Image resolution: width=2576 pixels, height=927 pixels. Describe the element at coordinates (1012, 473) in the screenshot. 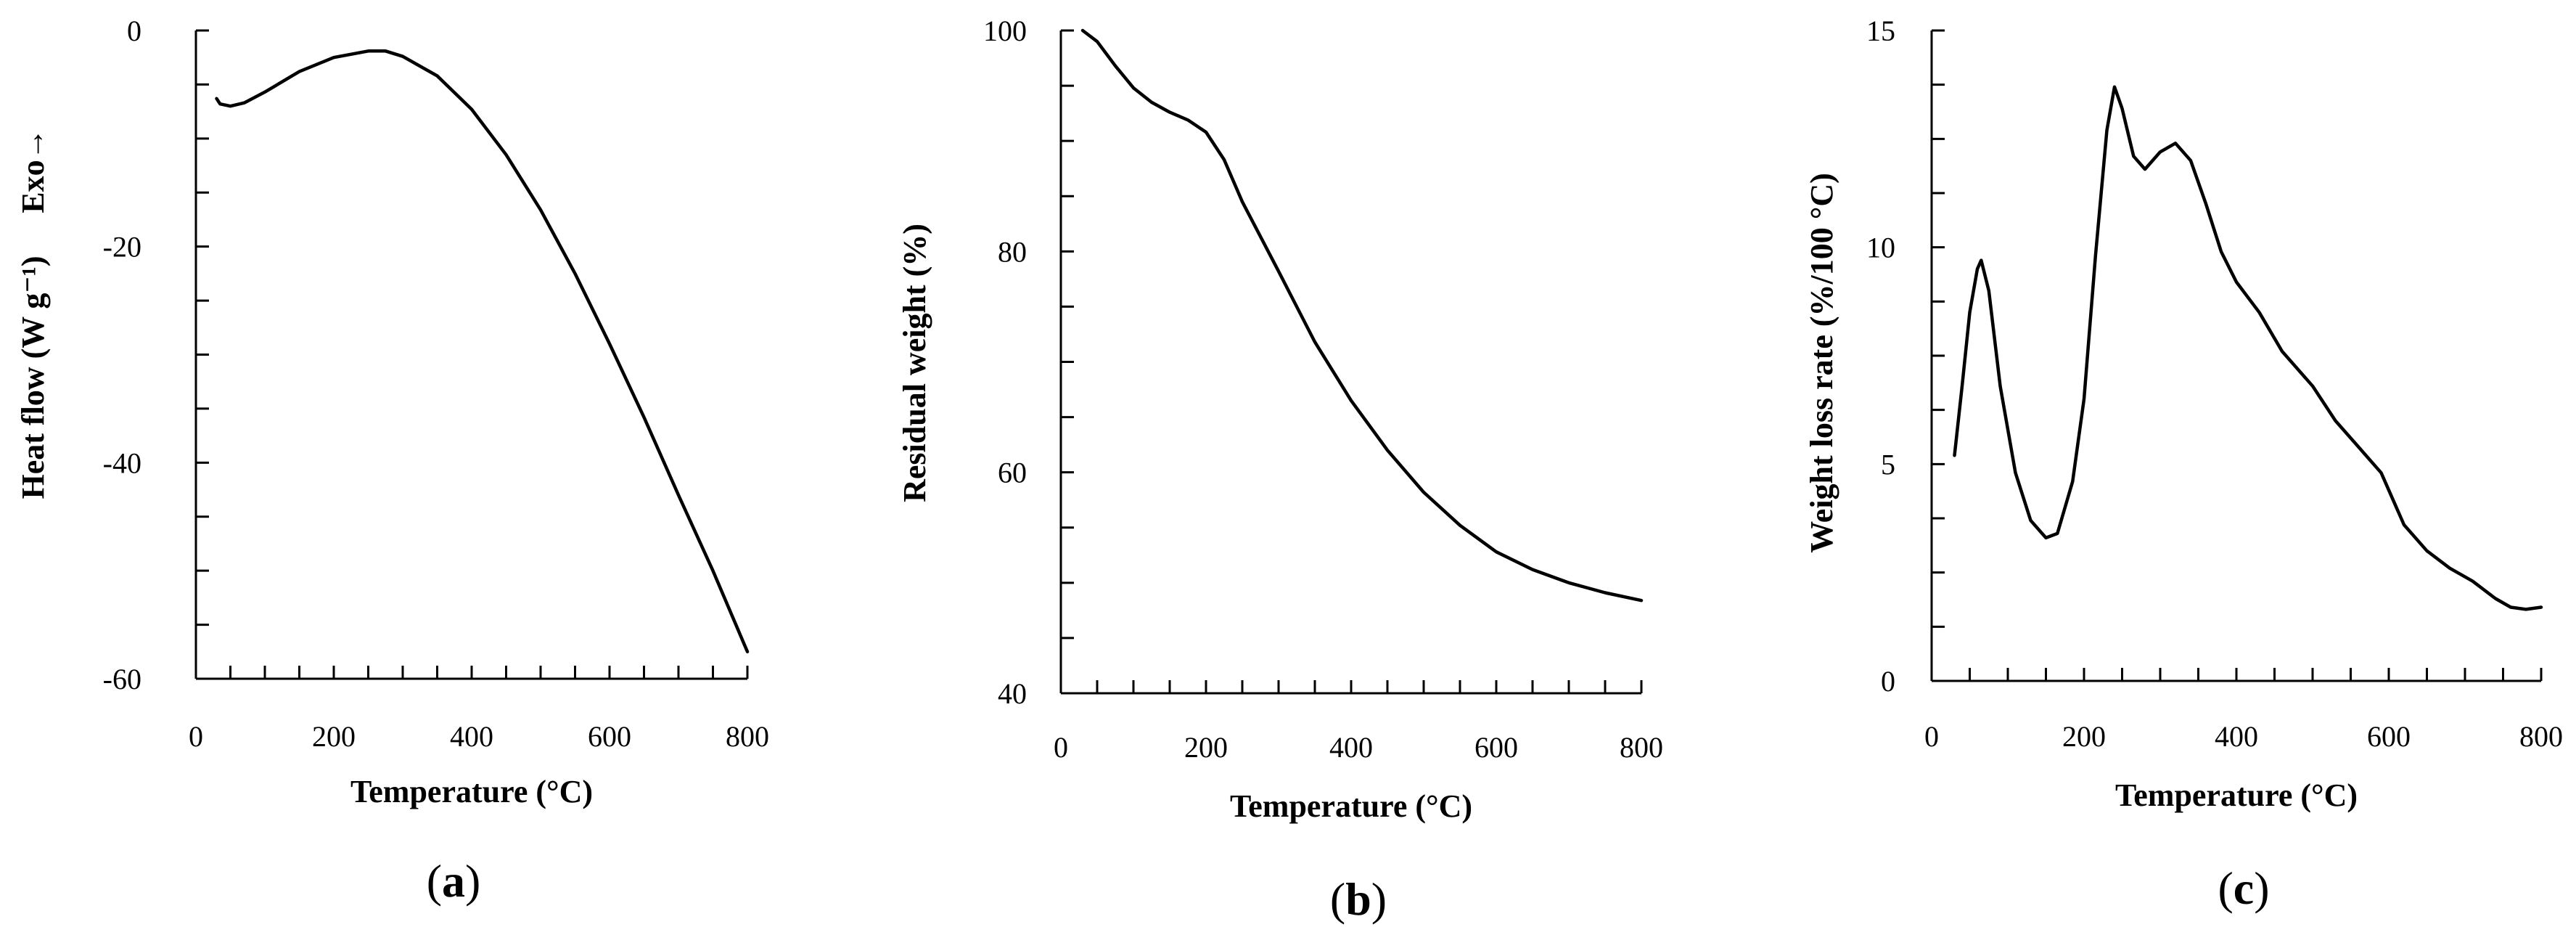

I see `y-tick-label: 60` at that location.